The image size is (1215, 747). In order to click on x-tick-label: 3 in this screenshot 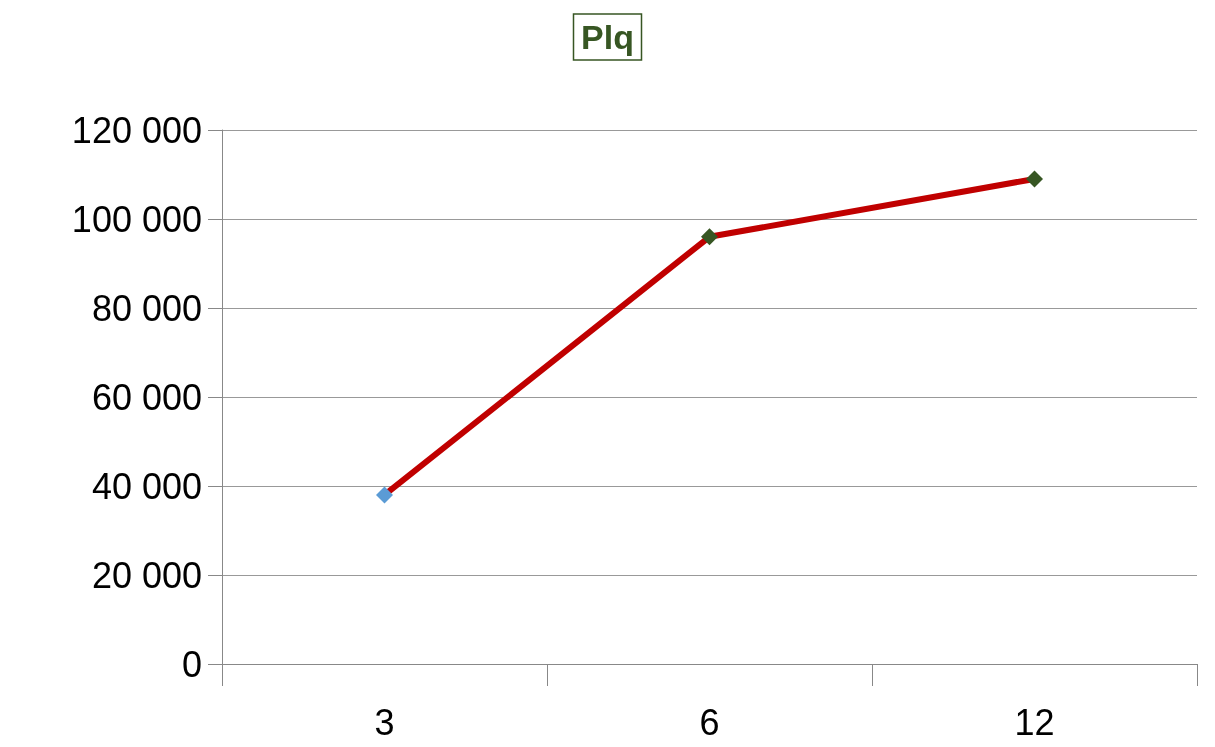, I will do `click(384, 722)`.